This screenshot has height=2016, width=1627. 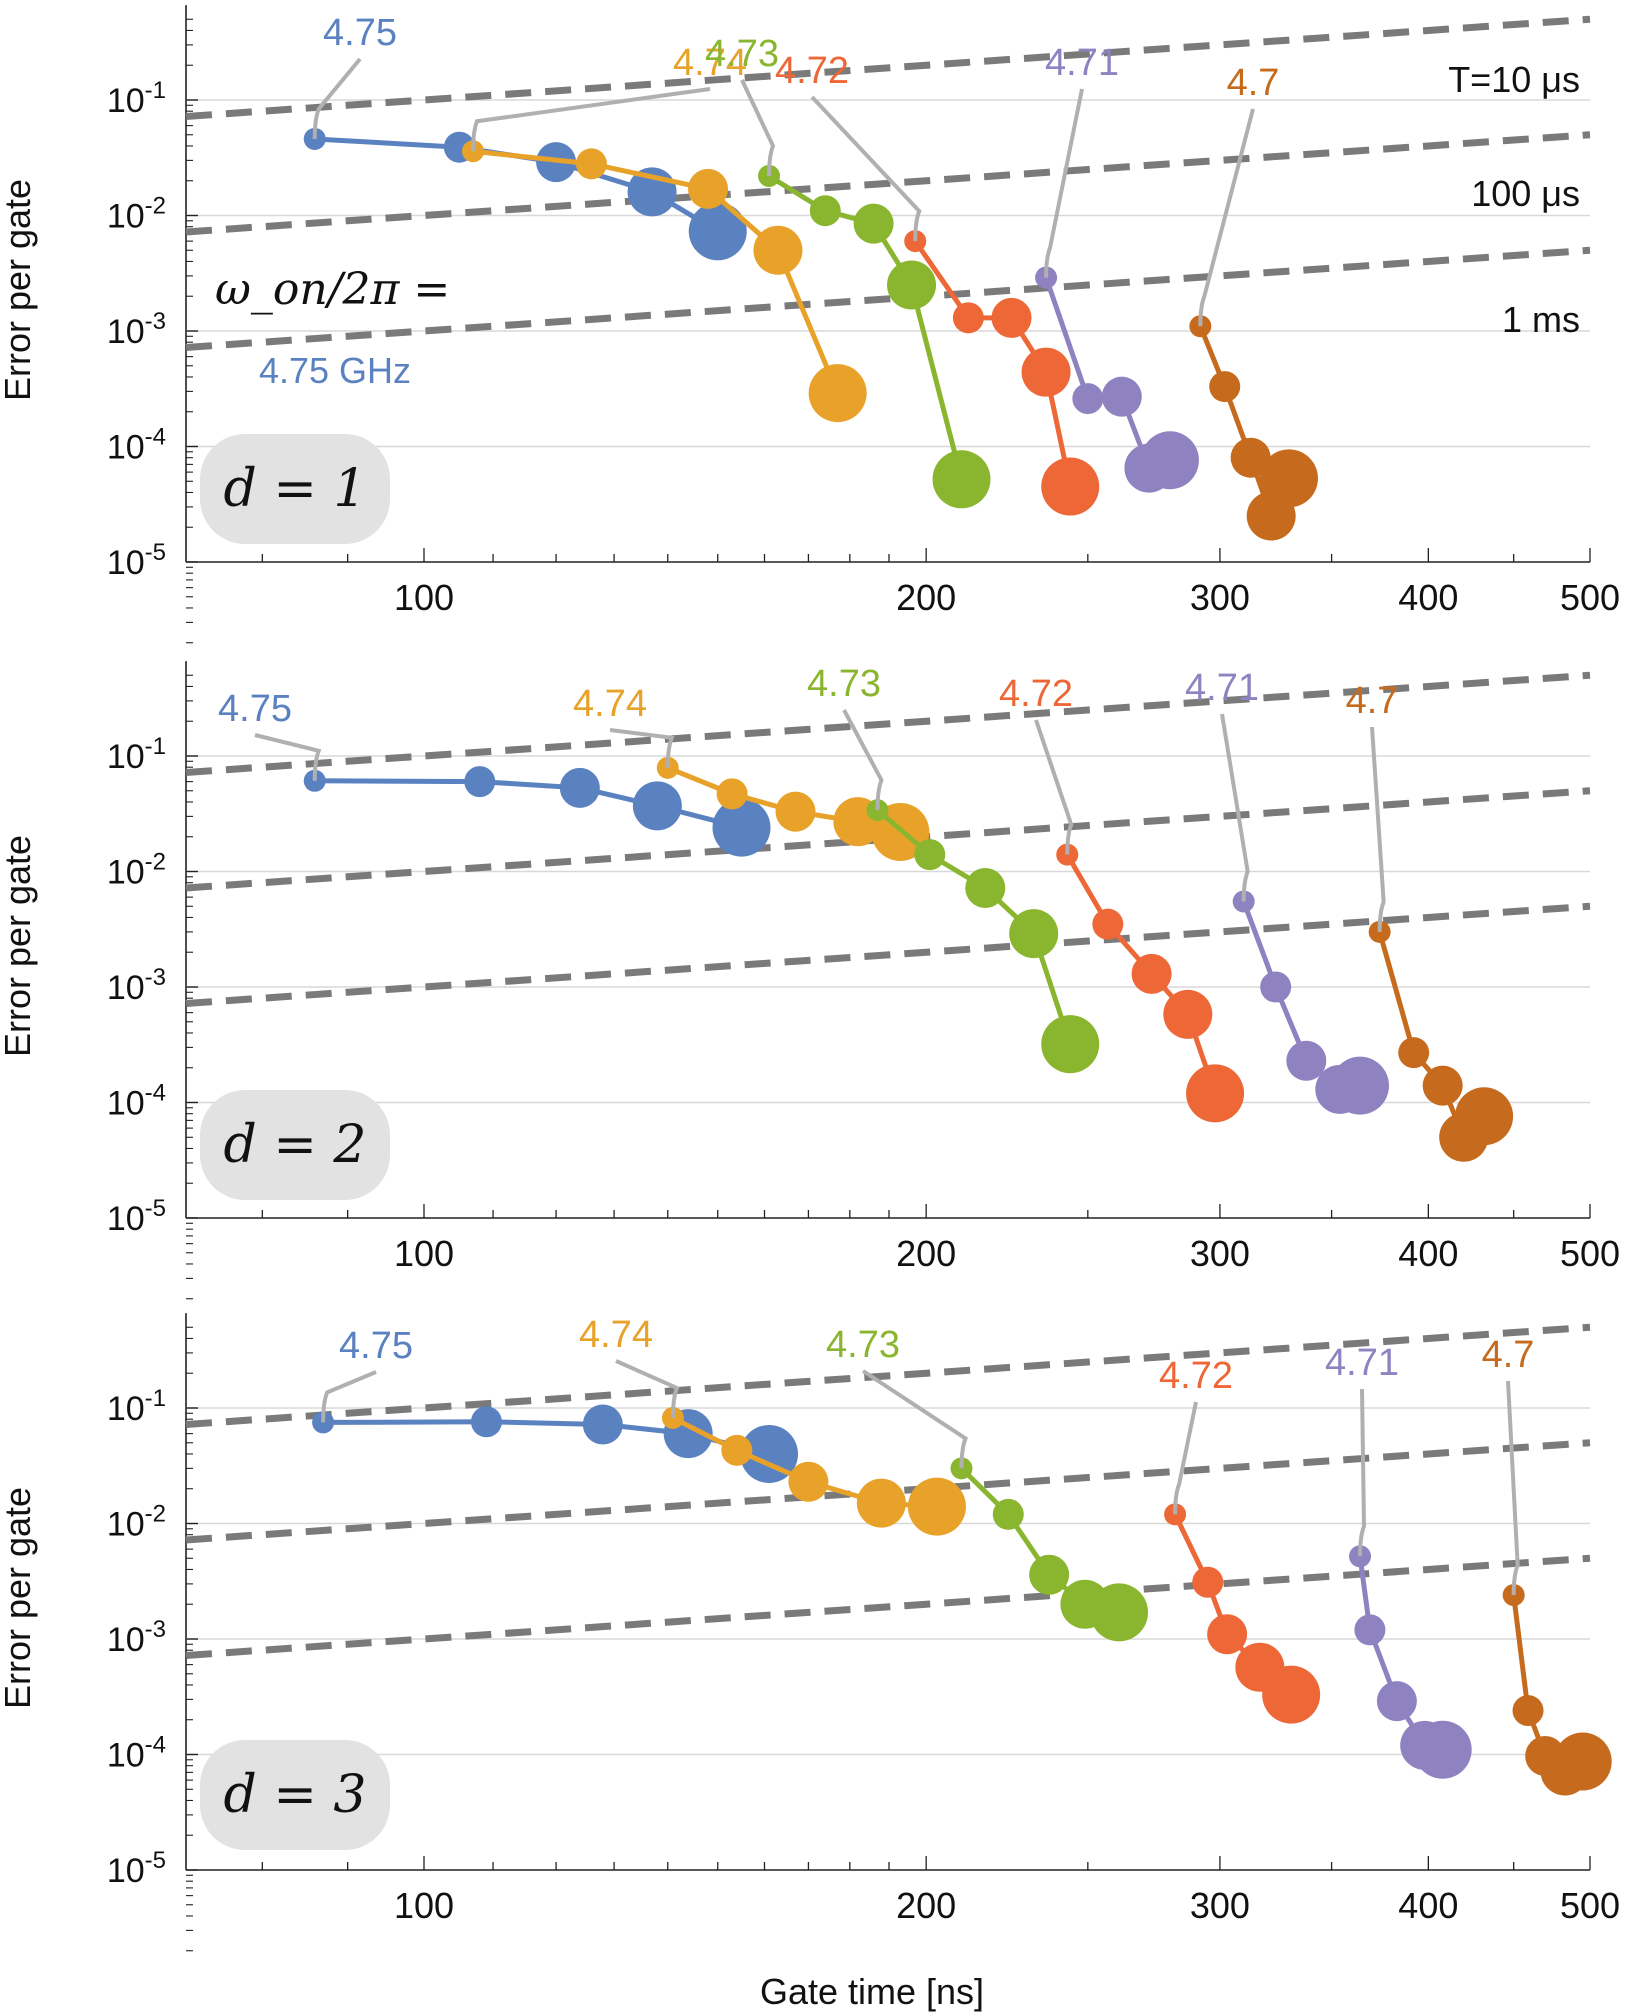 I want to click on y-tick-label: 10⁻³, so click(x=136, y=329).